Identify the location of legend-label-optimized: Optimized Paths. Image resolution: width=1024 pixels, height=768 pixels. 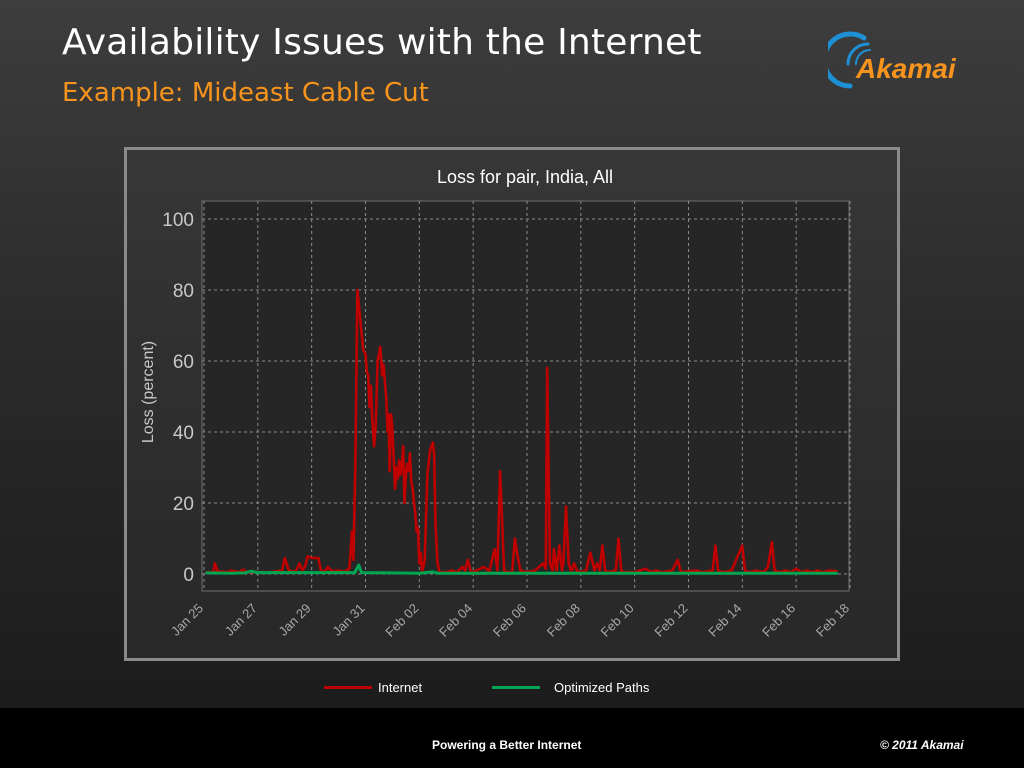
(602, 687).